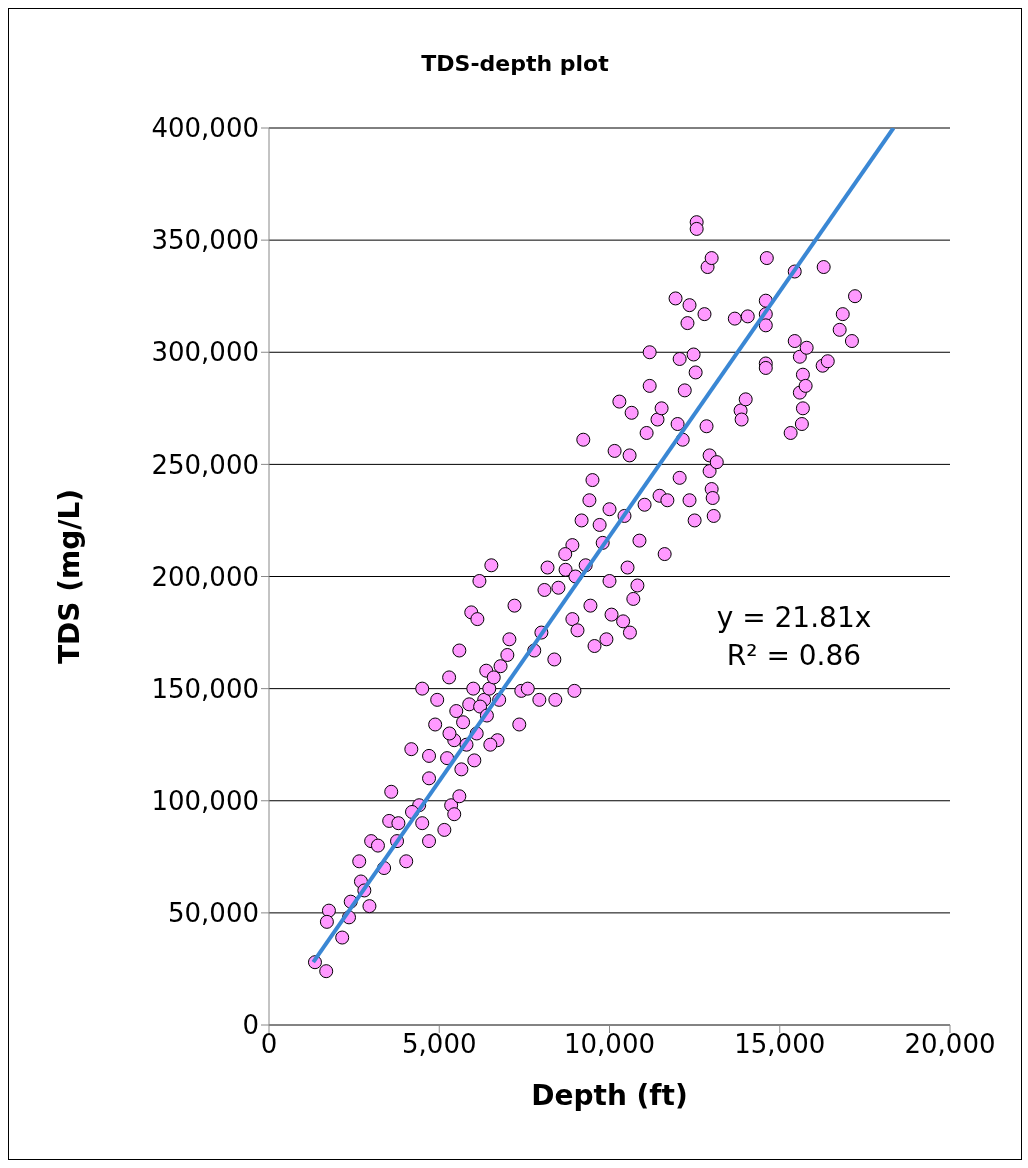 This screenshot has width=1028, height=1168. What do you see at coordinates (780, 1044) in the screenshot?
I see `x-tick-label: 15,000` at bounding box center [780, 1044].